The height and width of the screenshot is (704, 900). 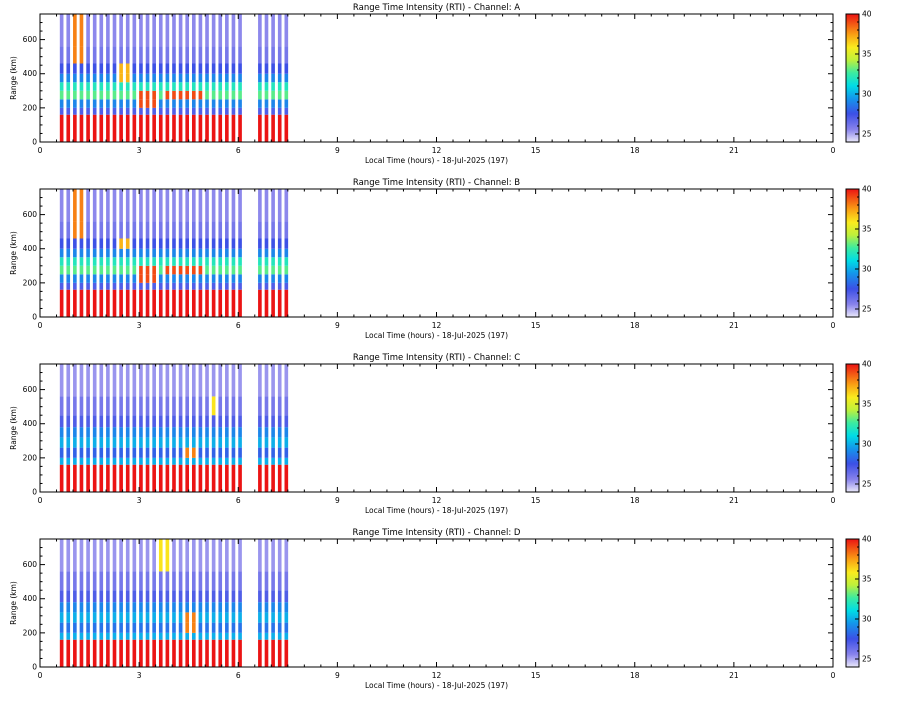 What do you see at coordinates (337, 675) in the screenshot?
I see `x-tick-label: 9` at bounding box center [337, 675].